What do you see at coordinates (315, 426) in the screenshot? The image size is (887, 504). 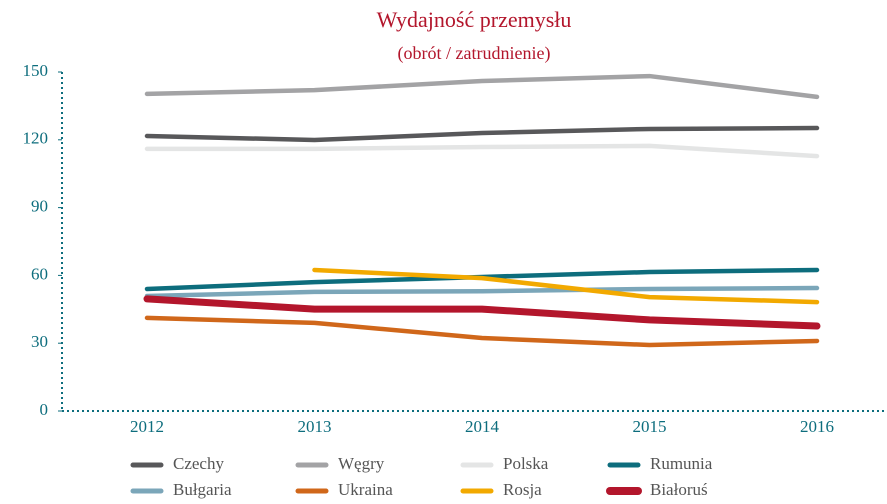 I see `x-tick-label: 2013` at bounding box center [315, 426].